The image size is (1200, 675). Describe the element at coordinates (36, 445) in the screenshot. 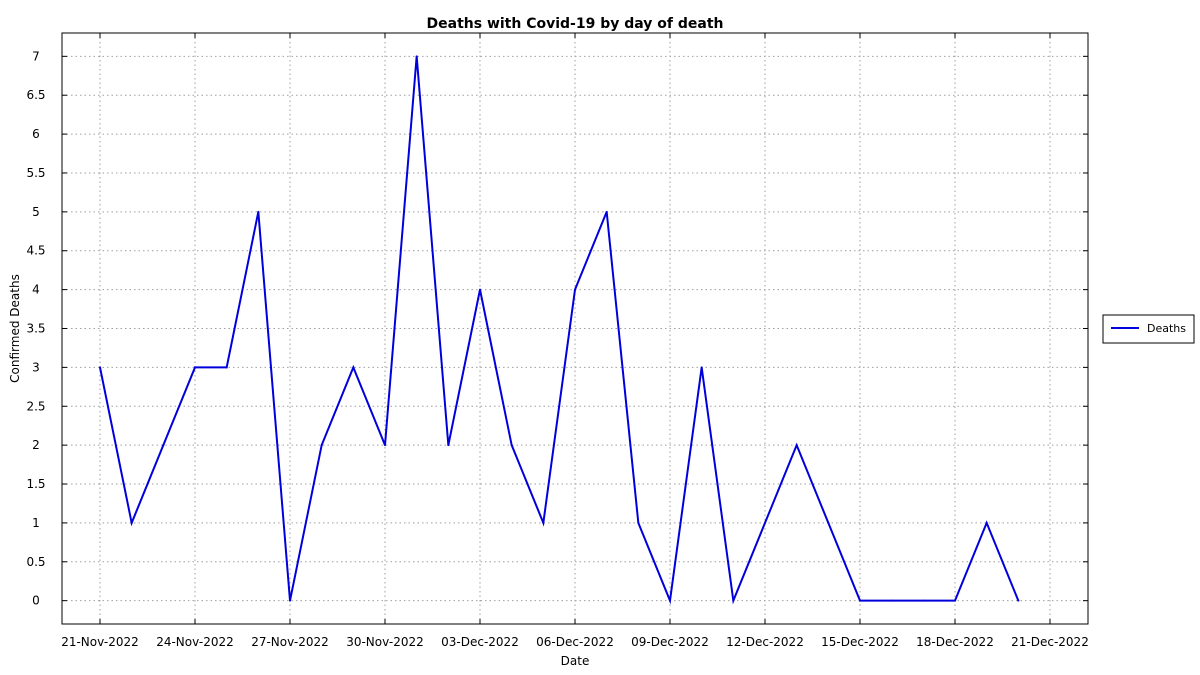

I see `y-tick-label: 2` at that location.